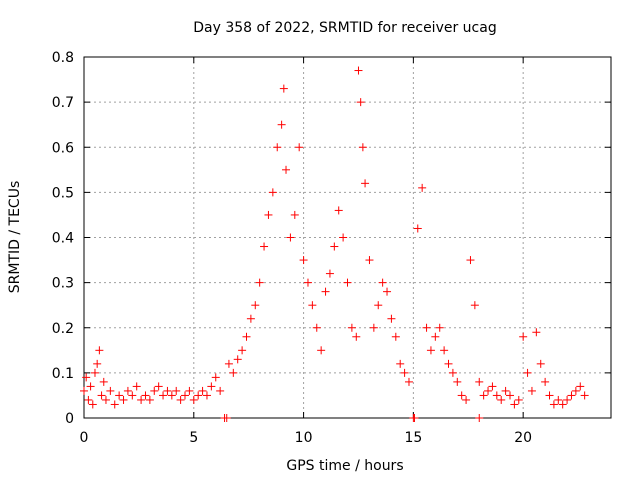  What do you see at coordinates (344, 466) in the screenshot?
I see `x-axis-label: GPS time / hours` at bounding box center [344, 466].